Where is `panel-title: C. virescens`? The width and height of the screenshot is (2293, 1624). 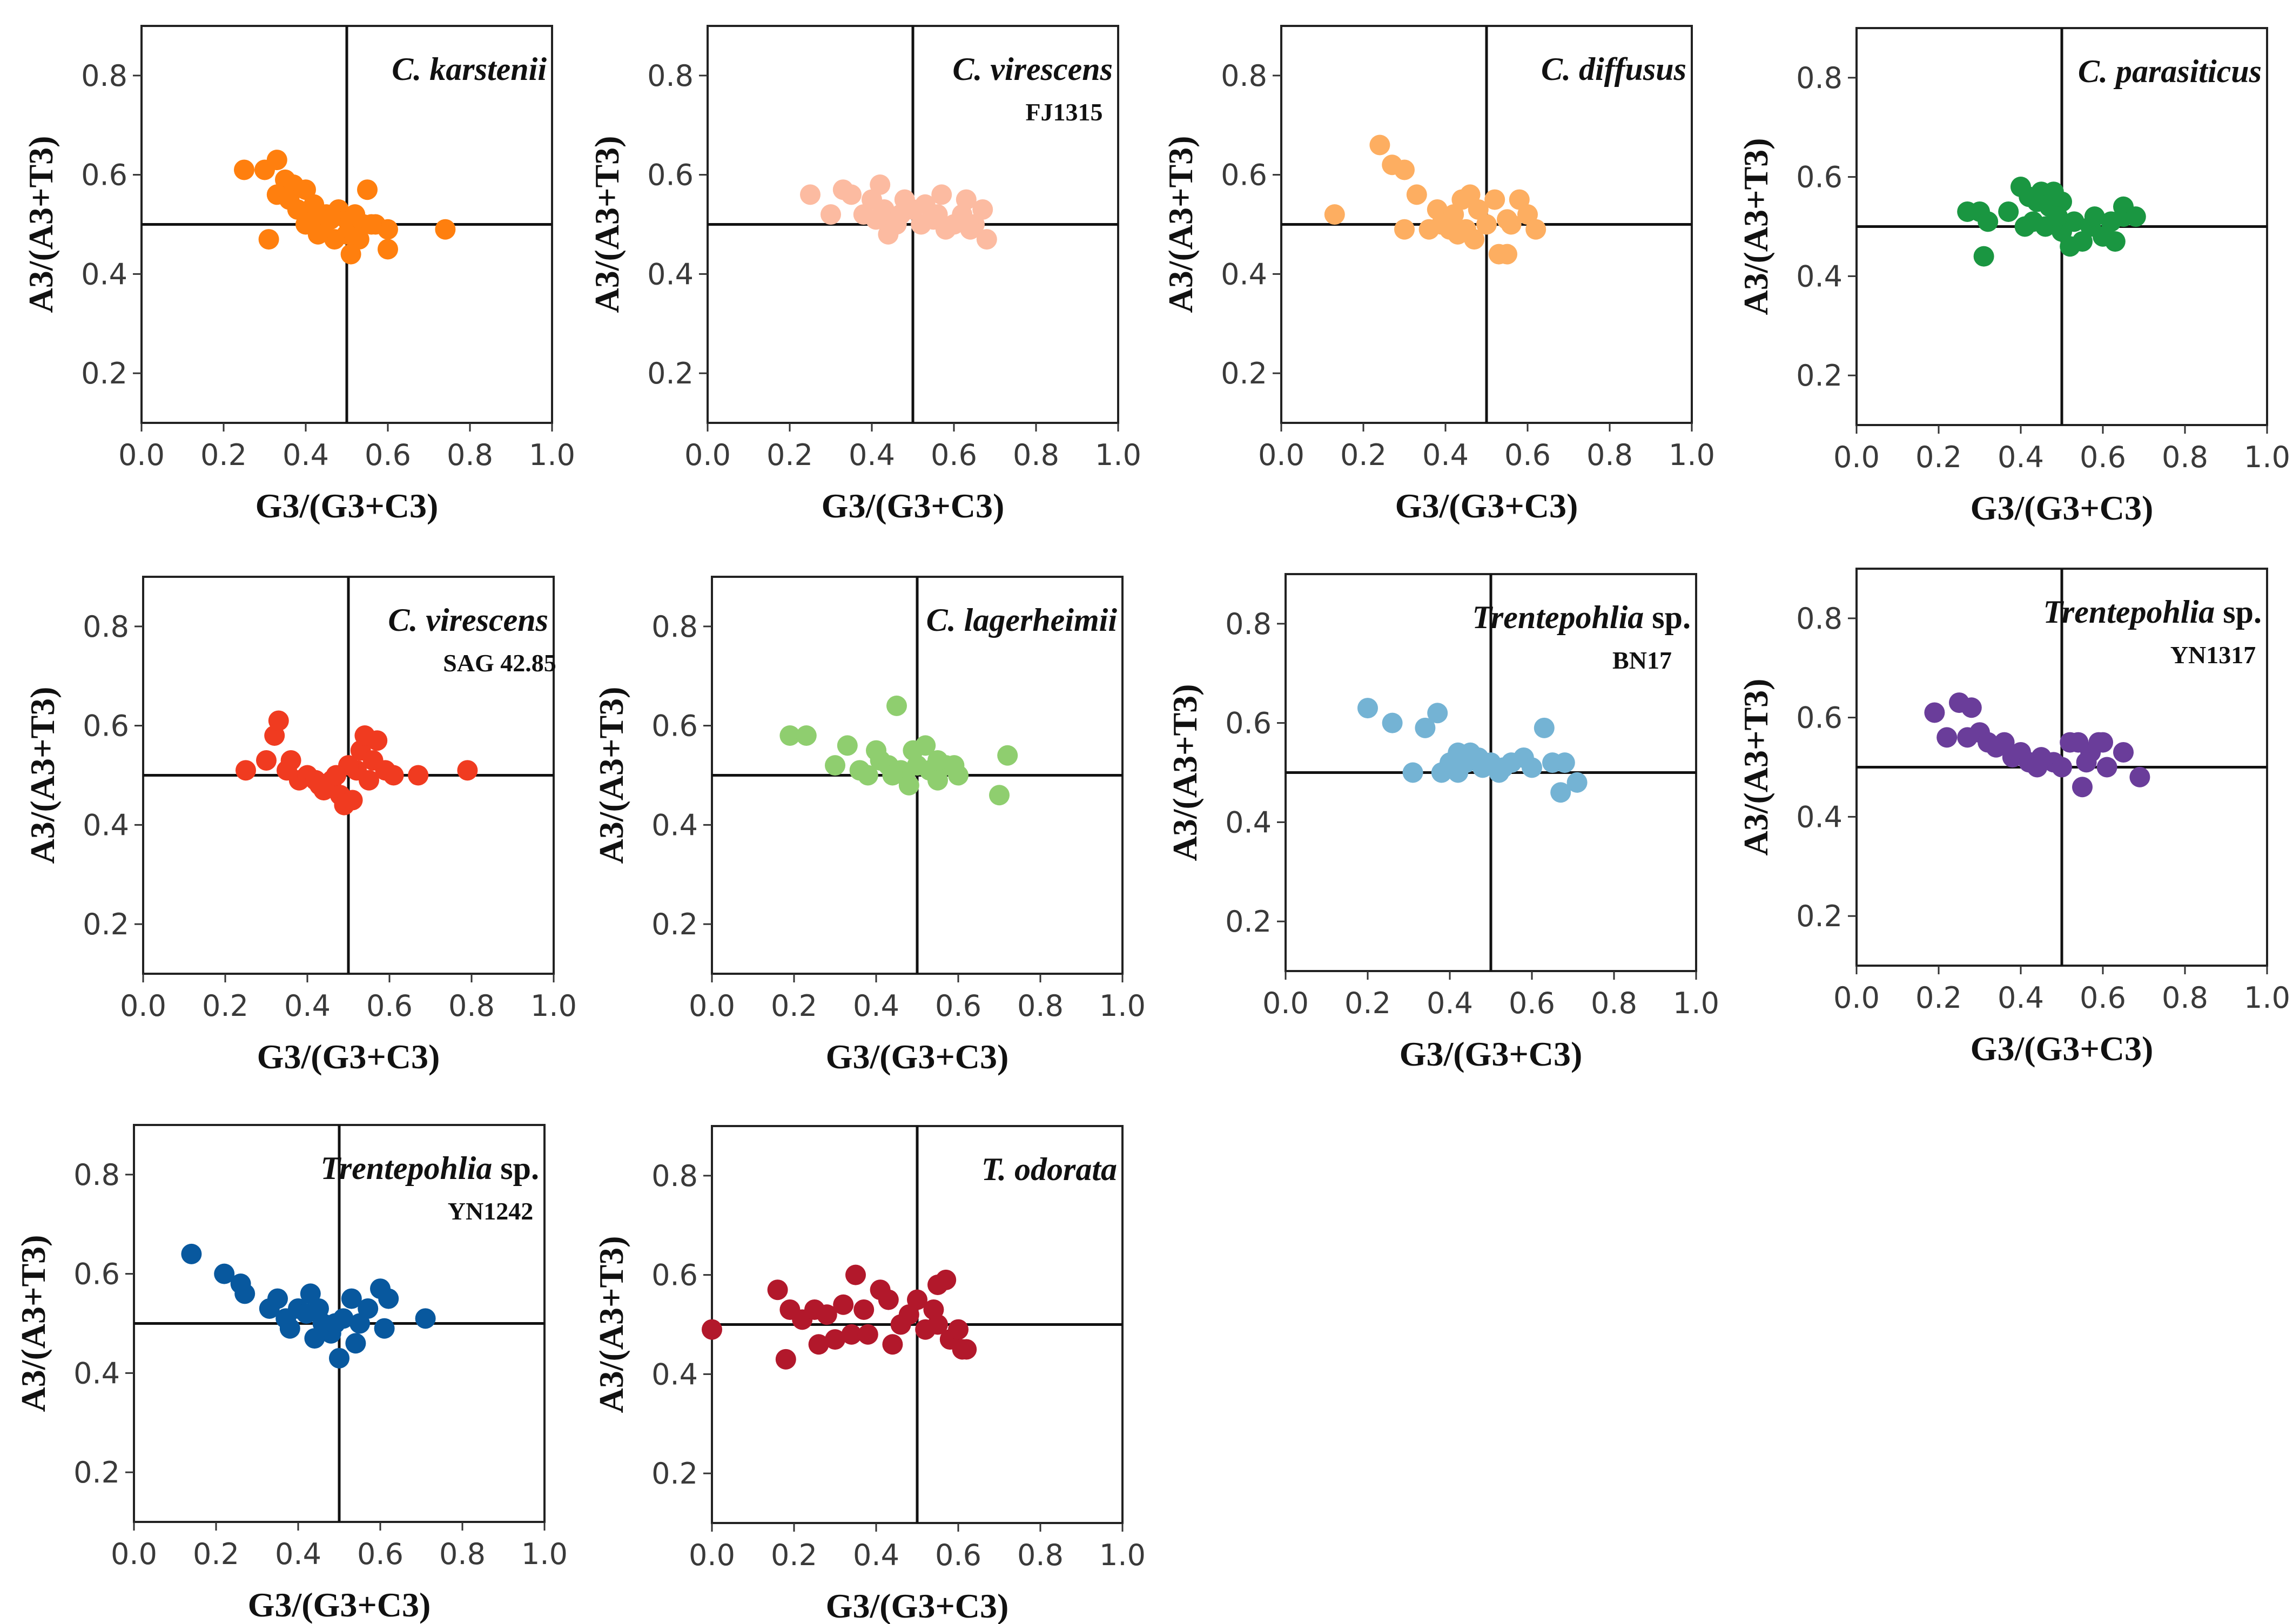 panel-title: C. virescens is located at coordinates (1032, 69).